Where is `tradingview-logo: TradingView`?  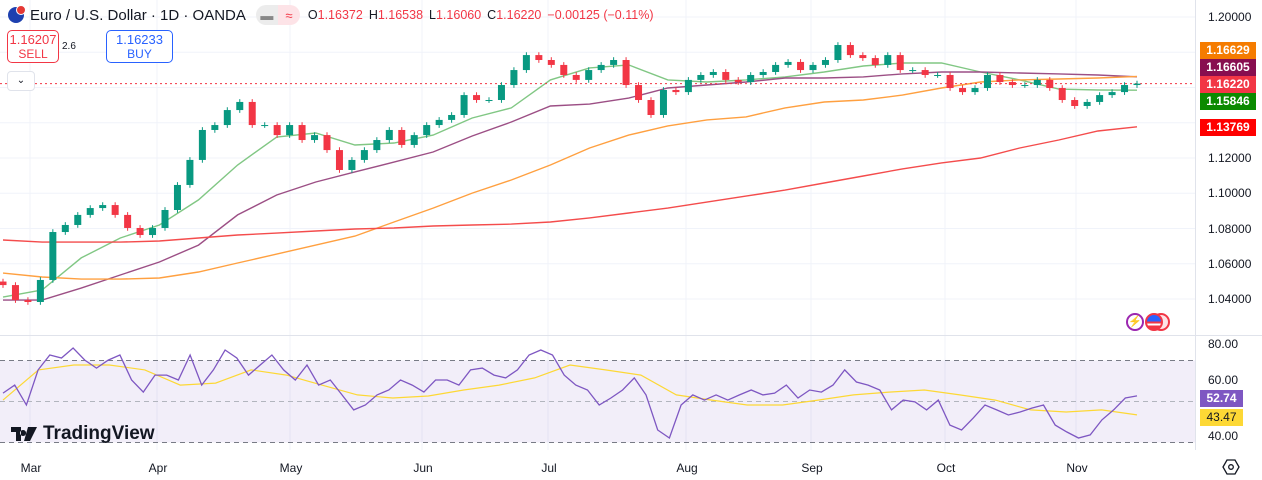
tradingview-logo: TradingView is located at coordinates (83, 434).